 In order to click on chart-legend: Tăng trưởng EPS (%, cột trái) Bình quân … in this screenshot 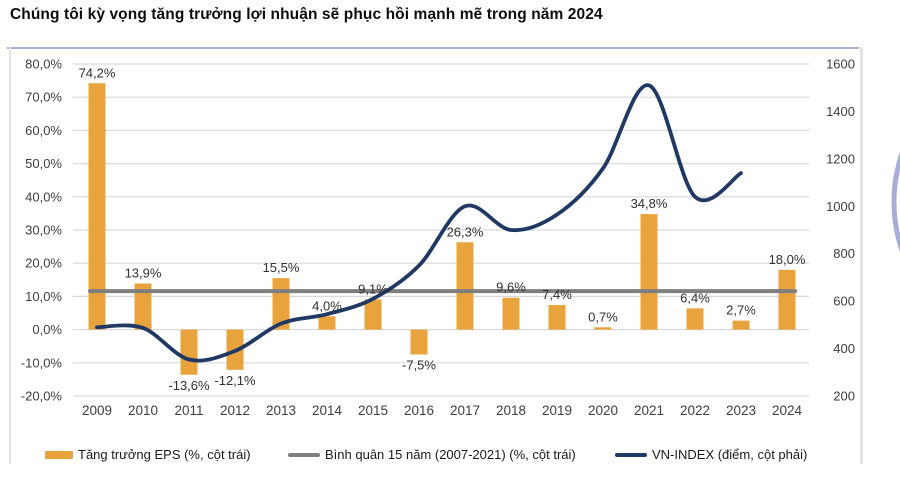, I will do `click(430, 458)`.